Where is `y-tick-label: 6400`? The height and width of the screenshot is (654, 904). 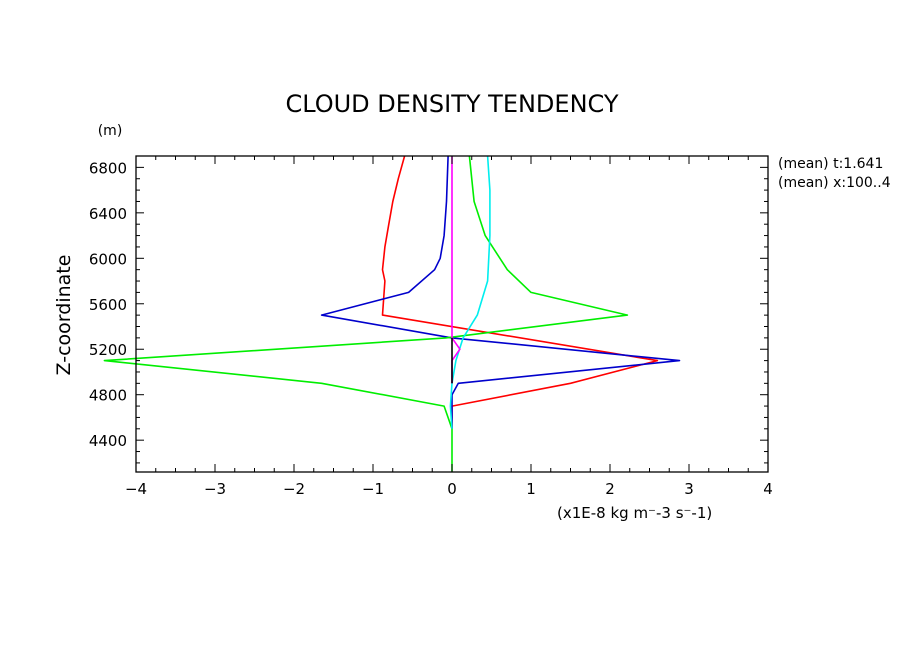
y-tick-label: 6400 is located at coordinates (108, 214).